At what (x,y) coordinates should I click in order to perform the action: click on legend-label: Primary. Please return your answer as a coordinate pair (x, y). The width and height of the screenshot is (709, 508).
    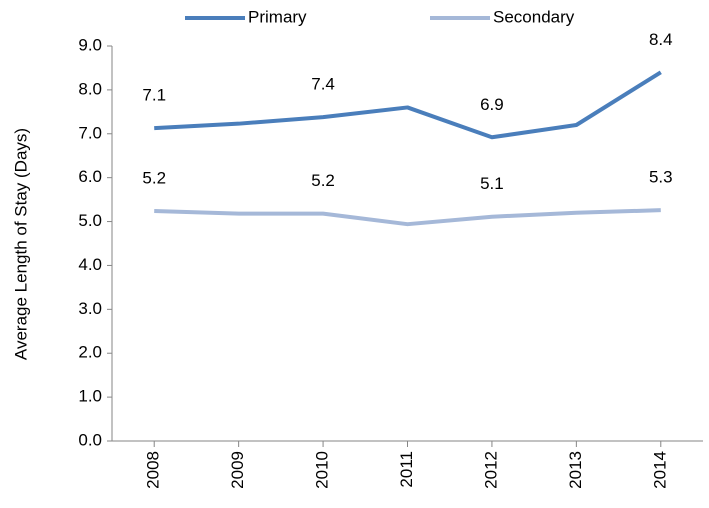
    Looking at the image, I should click on (277, 16).